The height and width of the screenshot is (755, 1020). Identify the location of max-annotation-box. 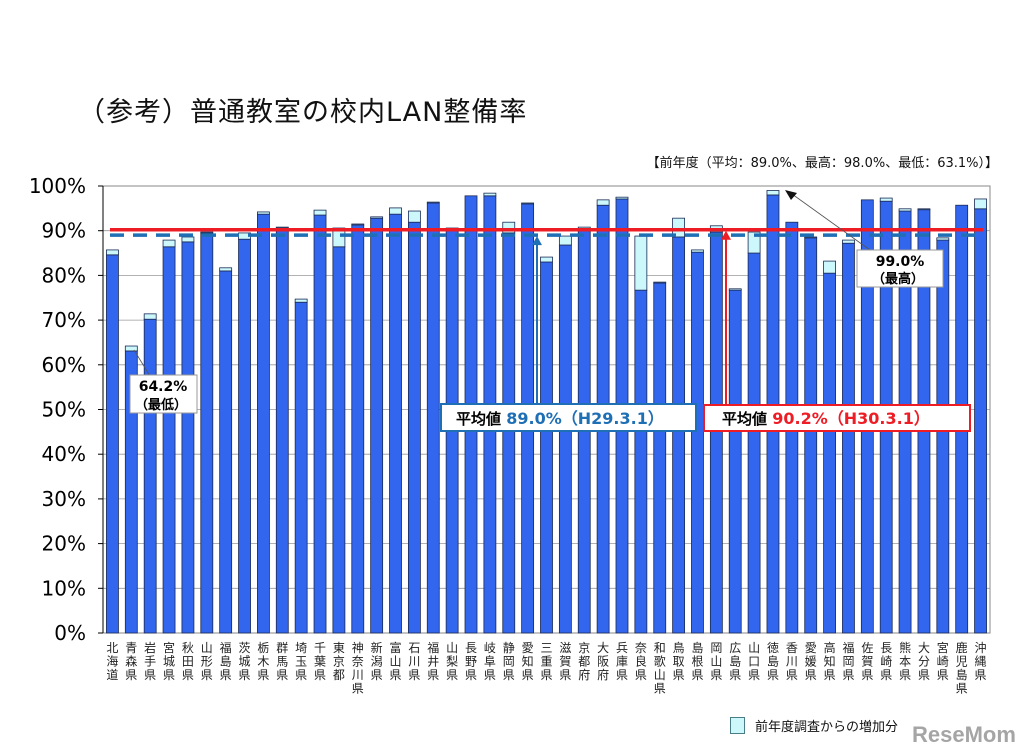
(900, 268).